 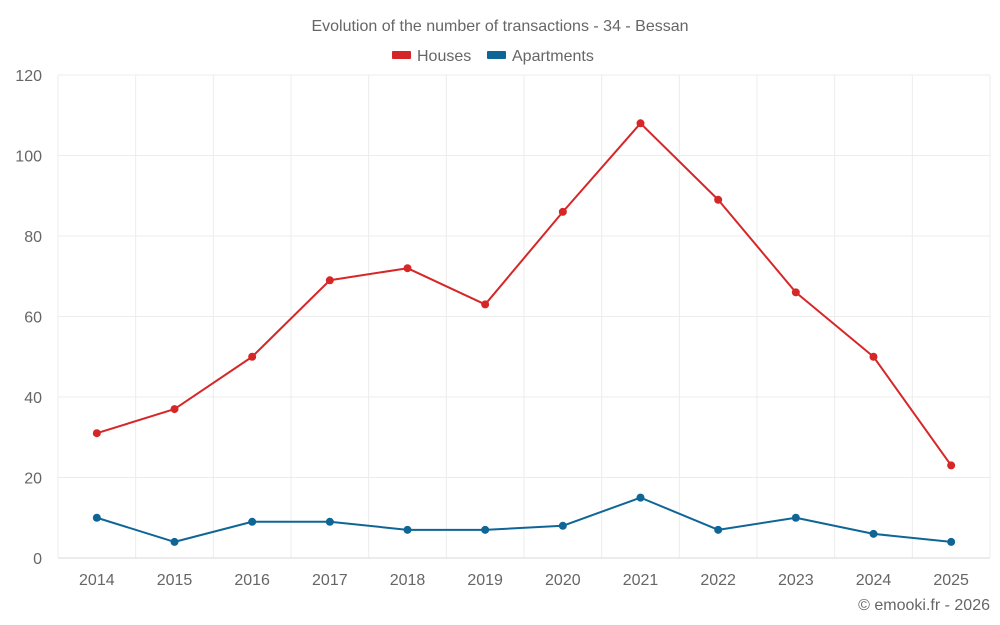 What do you see at coordinates (33, 479) in the screenshot?
I see `y-tick-label: 20` at bounding box center [33, 479].